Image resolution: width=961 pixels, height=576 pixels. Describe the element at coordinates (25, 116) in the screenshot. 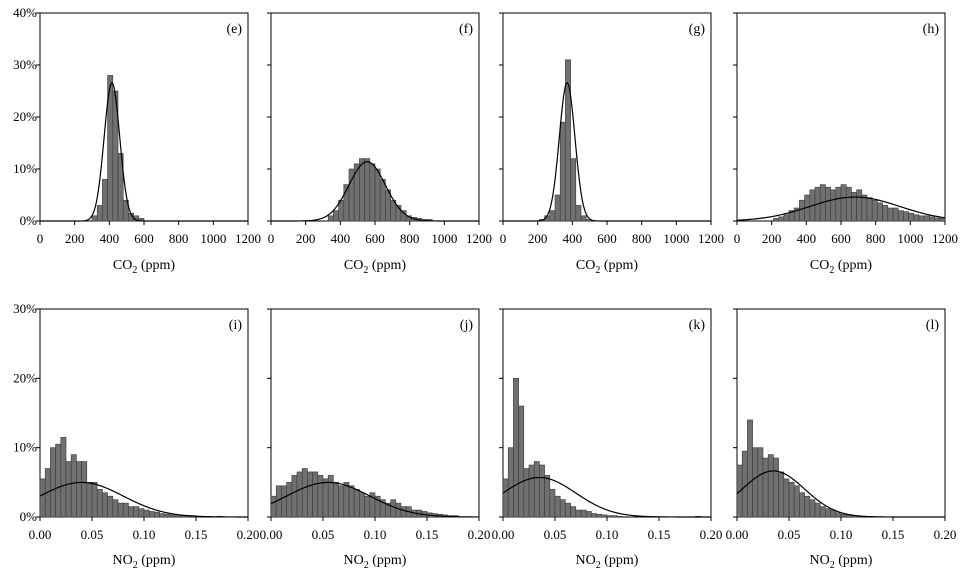

I see `y-tick-label: 20%` at that location.